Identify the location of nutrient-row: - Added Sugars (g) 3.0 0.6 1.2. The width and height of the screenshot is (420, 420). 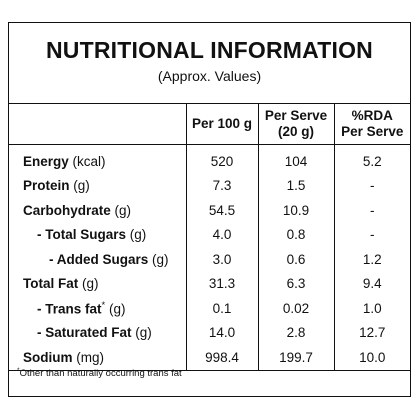
(209, 259).